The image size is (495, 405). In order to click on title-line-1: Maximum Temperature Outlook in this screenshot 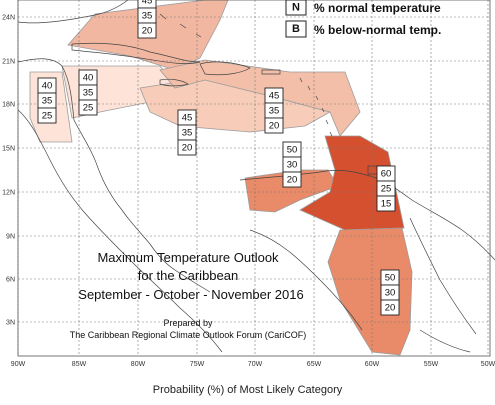, I will do `click(188, 257)`.